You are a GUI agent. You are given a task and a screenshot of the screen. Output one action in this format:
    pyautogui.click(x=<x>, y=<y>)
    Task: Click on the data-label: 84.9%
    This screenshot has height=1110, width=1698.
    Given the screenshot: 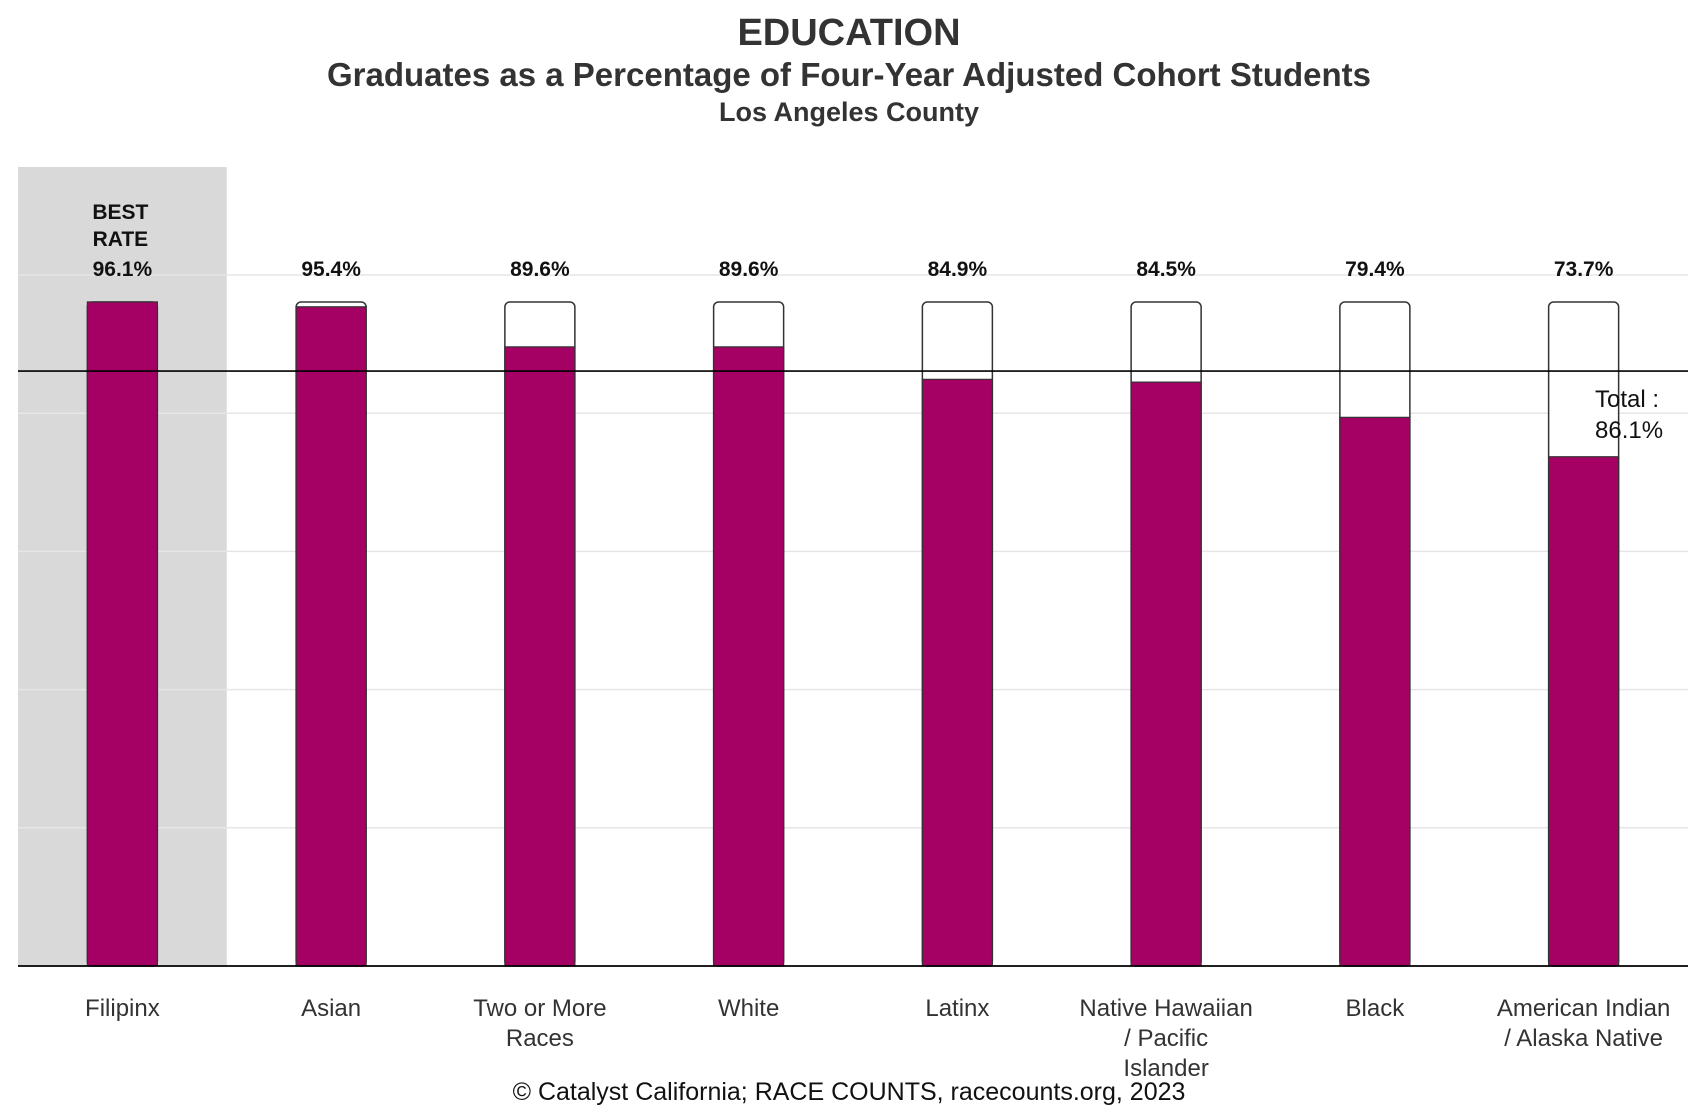 What is the action you would take?
    pyautogui.click(x=958, y=269)
    